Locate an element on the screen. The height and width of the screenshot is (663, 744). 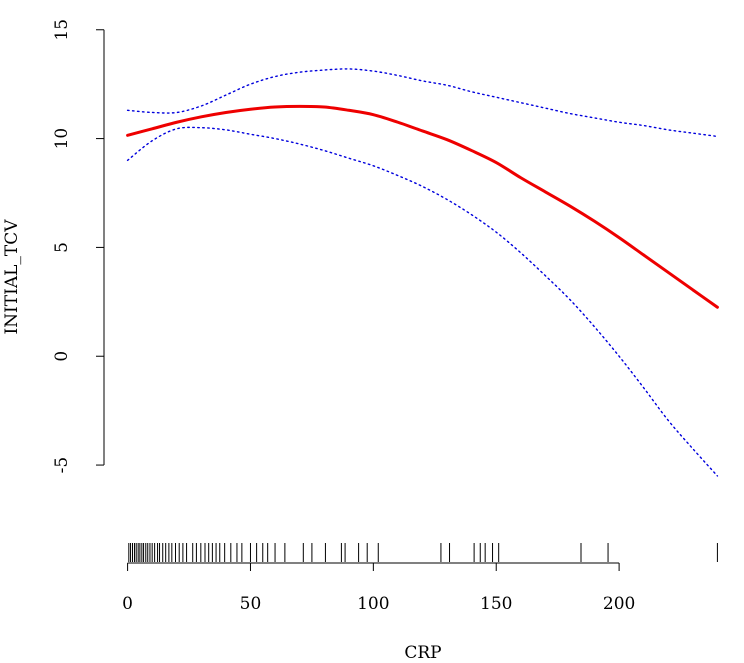
y-axis-title: INITIAL_TCV is located at coordinates (12, 277).